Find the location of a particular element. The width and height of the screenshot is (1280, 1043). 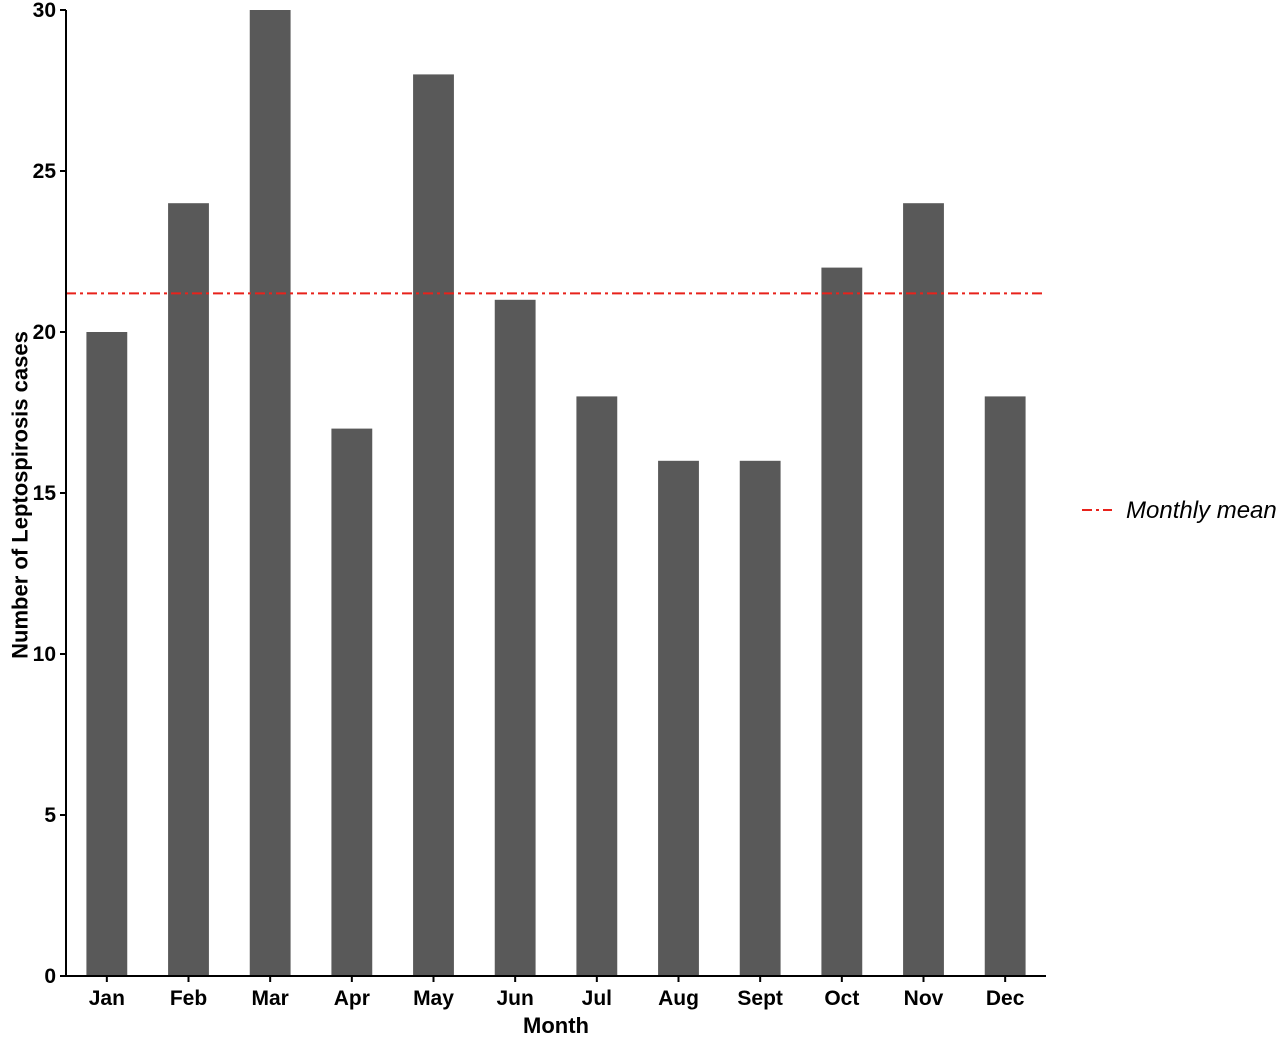

bar-feb is located at coordinates (188, 589).